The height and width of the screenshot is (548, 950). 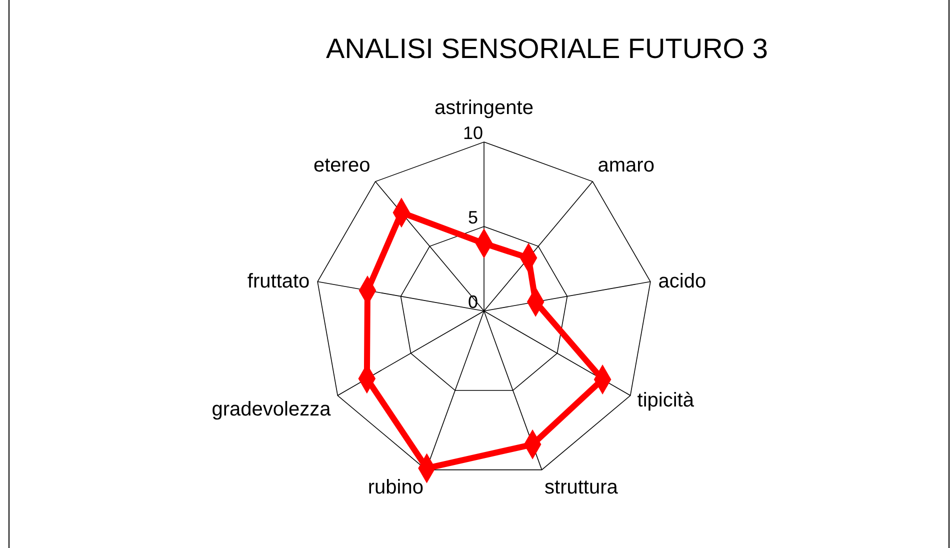 I want to click on y-tick-label: 5, so click(x=473, y=218).